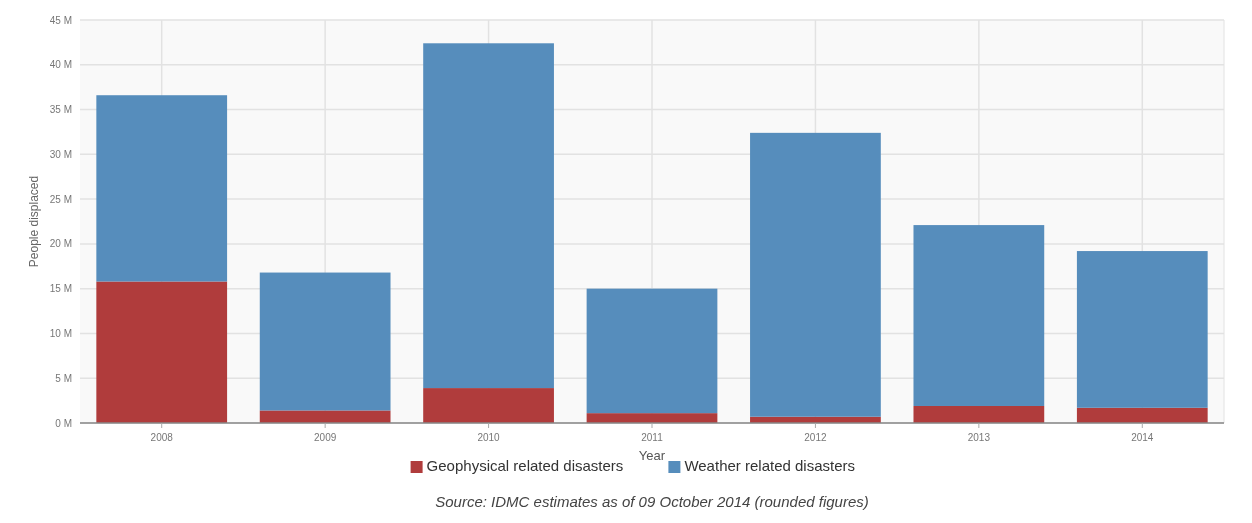 The height and width of the screenshot is (523, 1252). Describe the element at coordinates (60, 244) in the screenshot. I see `y-tick-label: 20 M` at that location.